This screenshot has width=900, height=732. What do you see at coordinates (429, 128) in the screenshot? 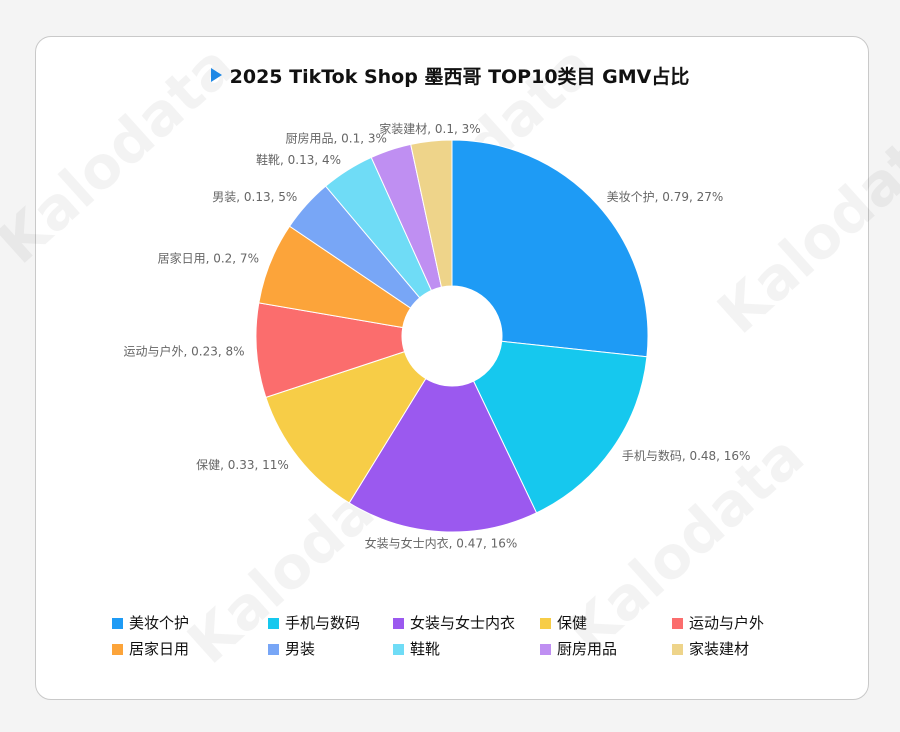
I see `slice-data-label: 家装建材, 0.1, 3%` at bounding box center [429, 128].